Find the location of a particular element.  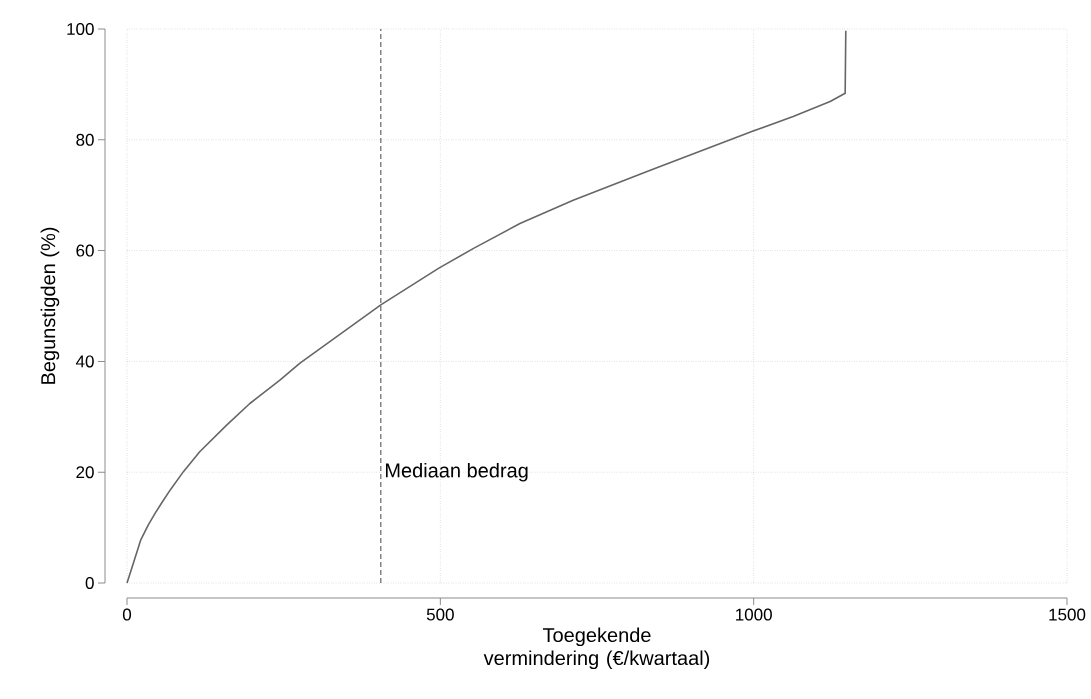

y-axis-title: Begunstigden (%) is located at coordinates (50, 305).